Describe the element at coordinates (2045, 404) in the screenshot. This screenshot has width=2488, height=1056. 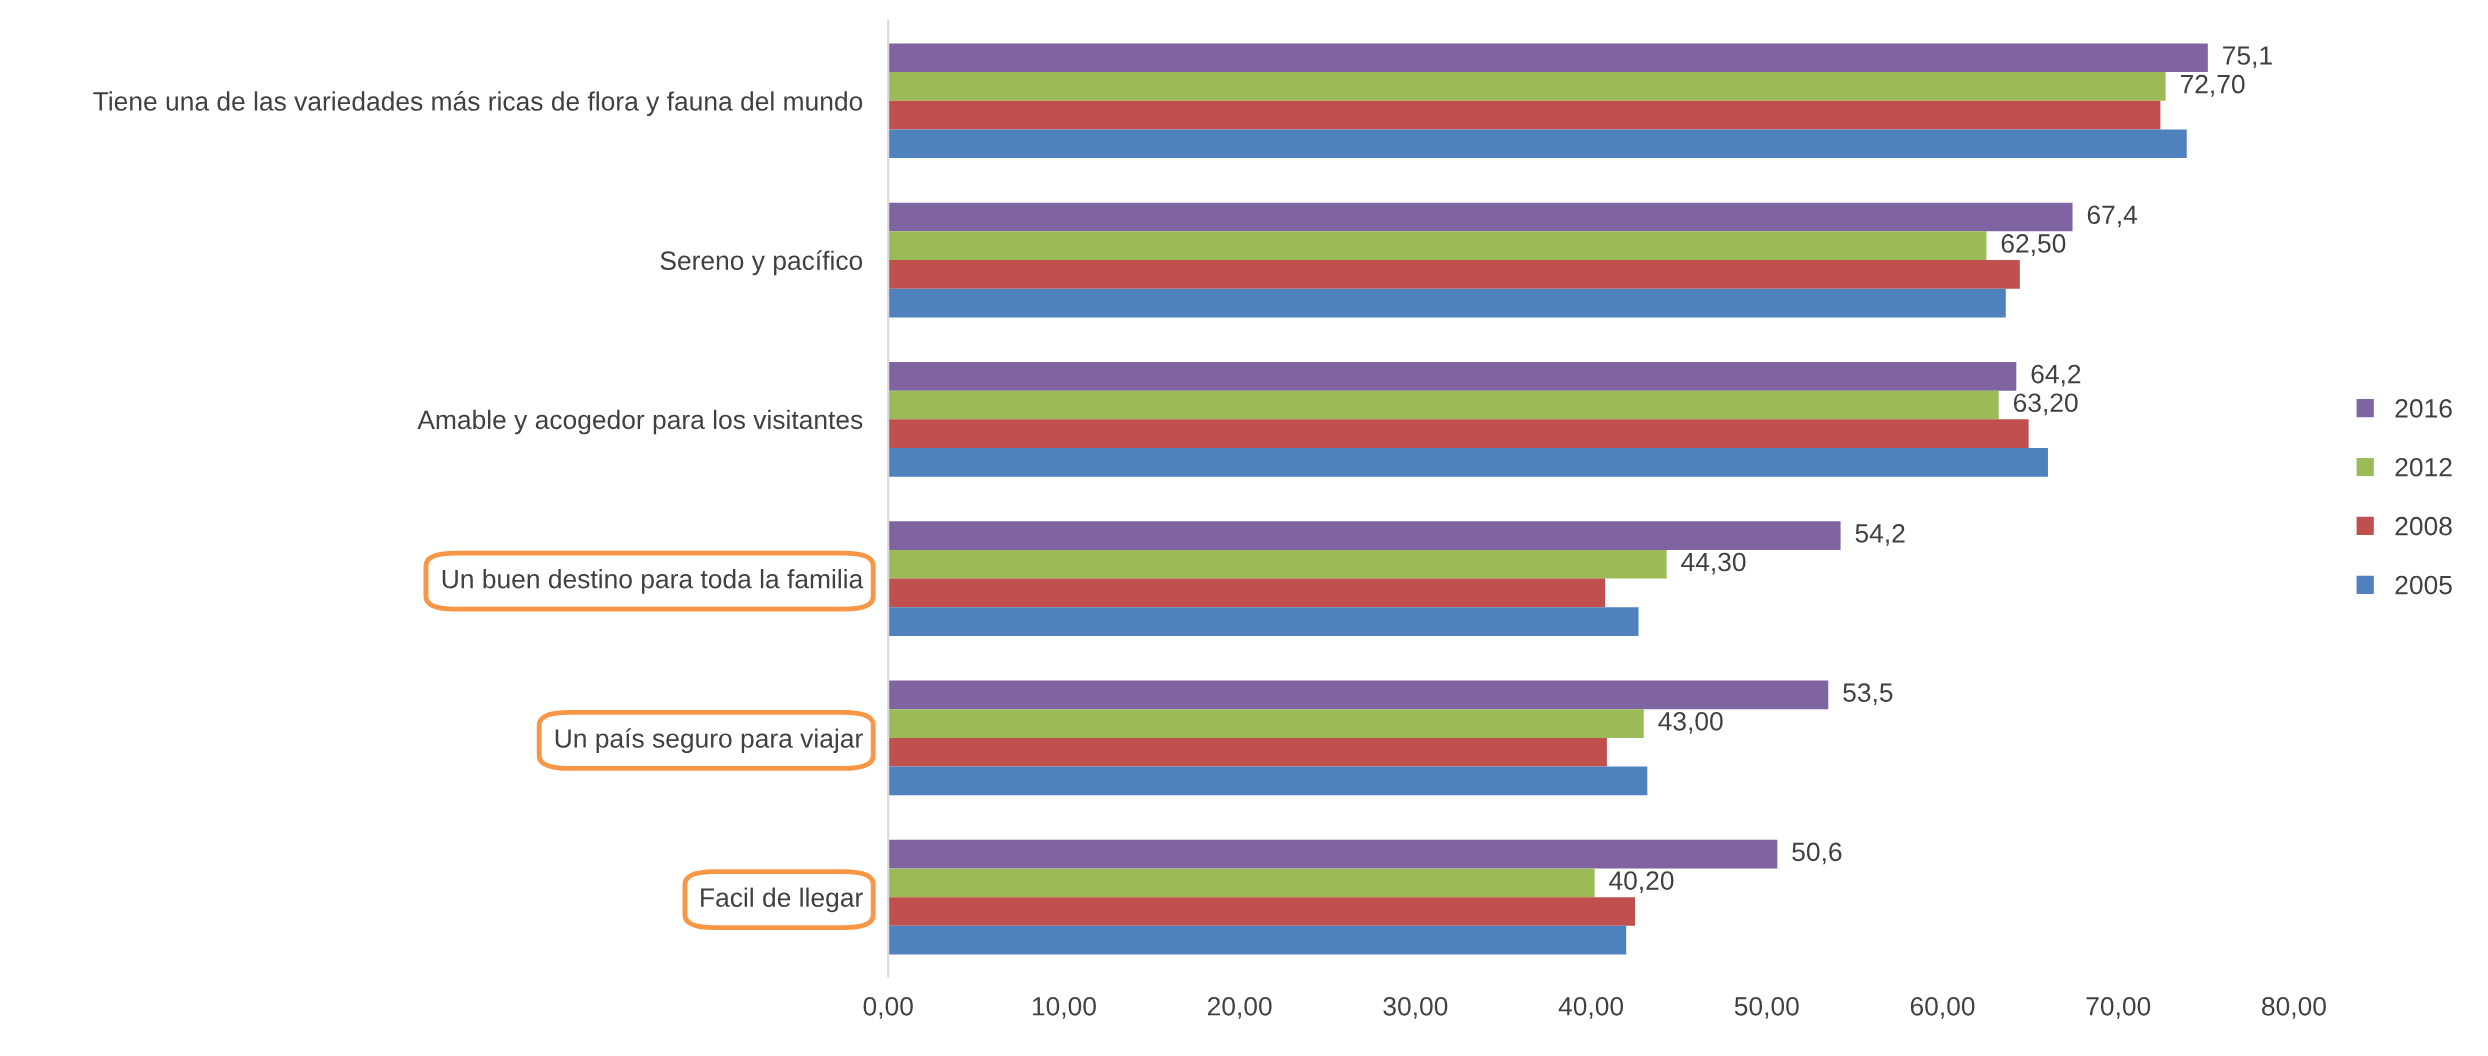
I see `data-label: 63,20` at that location.